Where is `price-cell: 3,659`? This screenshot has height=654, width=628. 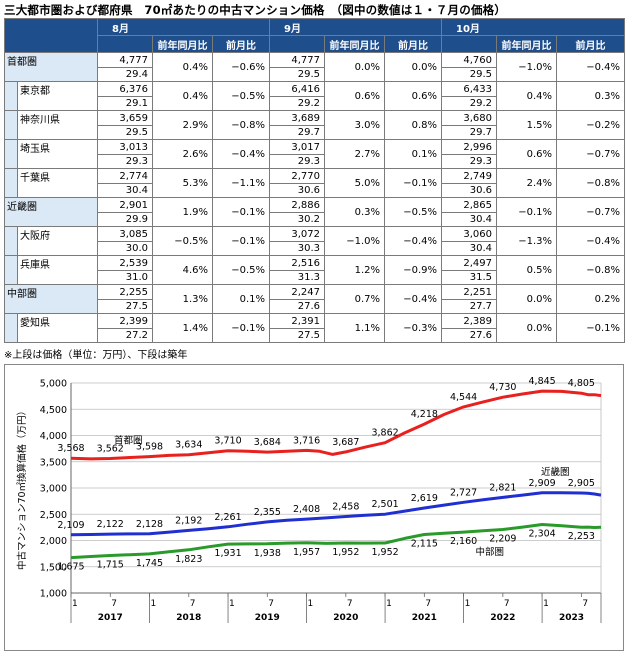
price-cell: 3,659 is located at coordinates (125, 118).